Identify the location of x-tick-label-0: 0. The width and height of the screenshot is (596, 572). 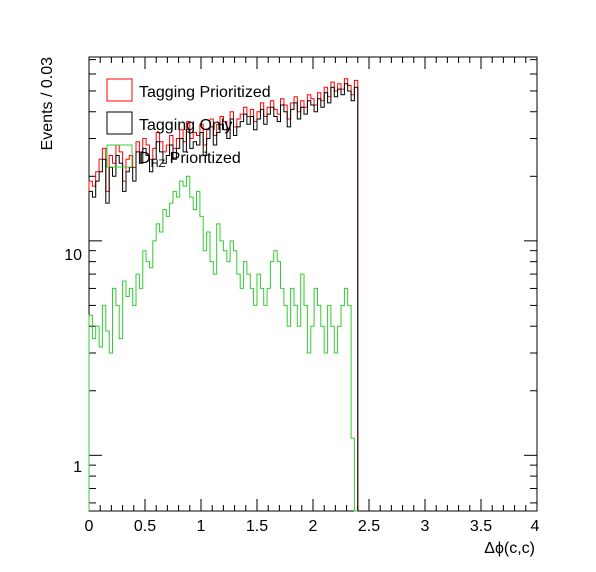
(89, 526).